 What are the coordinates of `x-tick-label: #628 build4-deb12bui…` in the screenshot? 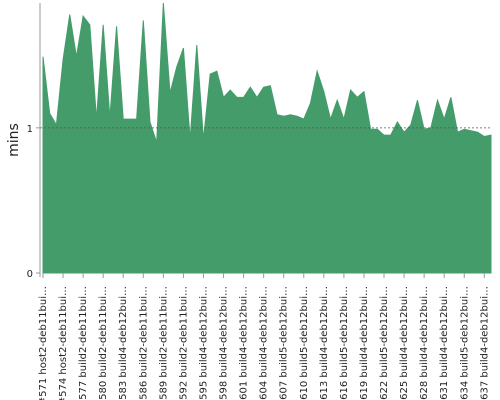 It's located at (424, 343).